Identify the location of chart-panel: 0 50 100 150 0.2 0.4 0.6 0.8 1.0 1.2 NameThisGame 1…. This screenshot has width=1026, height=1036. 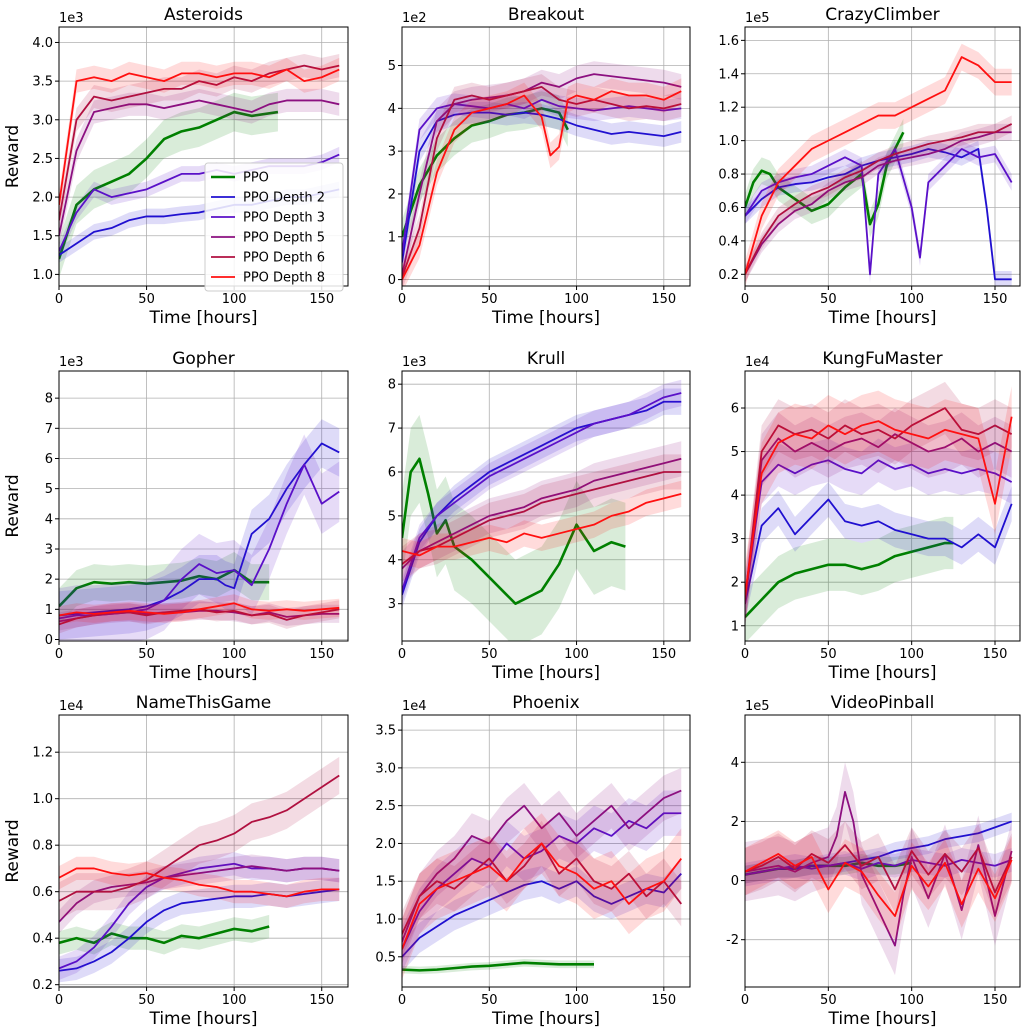
(176, 861).